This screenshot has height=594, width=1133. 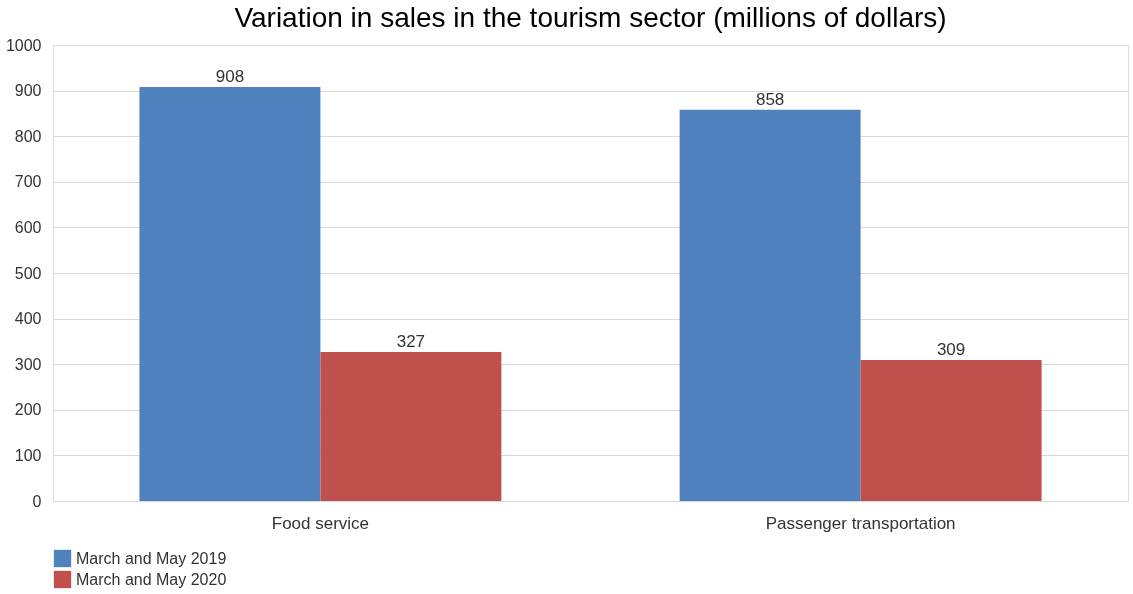 What do you see at coordinates (590, 17) in the screenshot?
I see `chart-title: Variation in sales in the tourism sector (millions of dollars)` at bounding box center [590, 17].